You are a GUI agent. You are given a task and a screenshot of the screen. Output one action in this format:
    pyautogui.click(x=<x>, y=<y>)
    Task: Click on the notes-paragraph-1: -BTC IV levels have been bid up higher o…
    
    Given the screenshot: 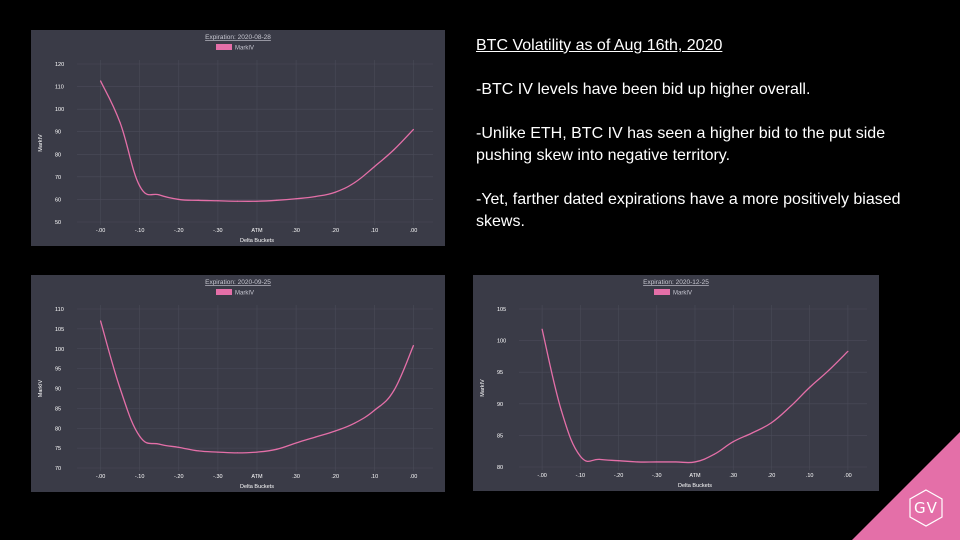 What is the action you would take?
    pyautogui.click(x=643, y=89)
    